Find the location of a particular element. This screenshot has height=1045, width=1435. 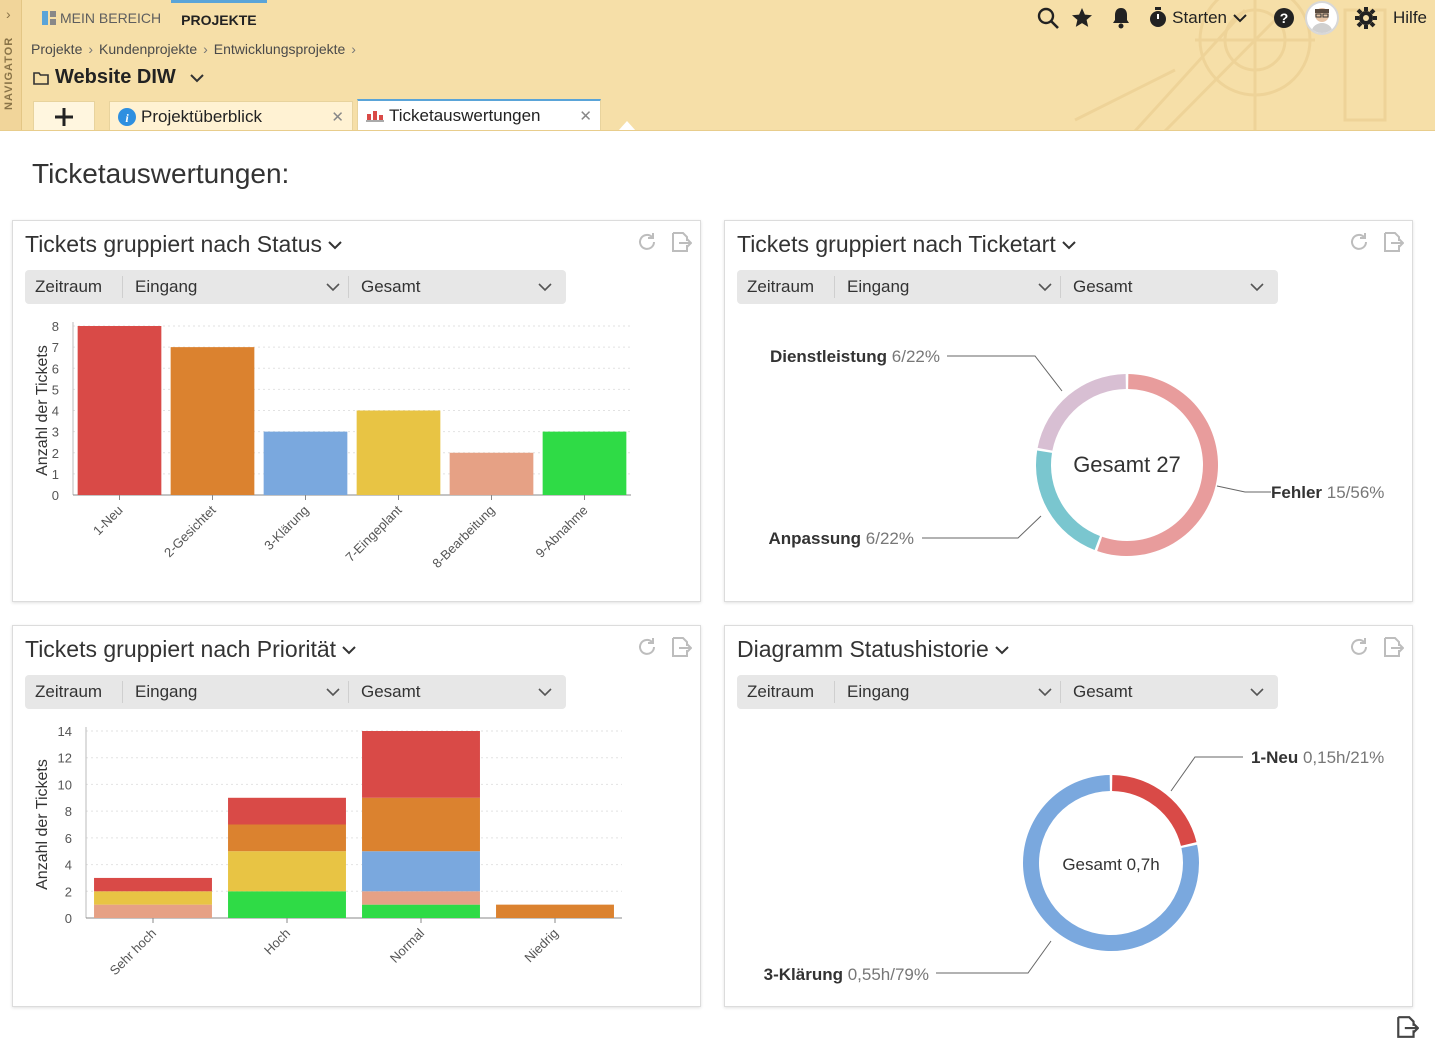

tab-projekte: PROJEKTE is located at coordinates (219, 18).